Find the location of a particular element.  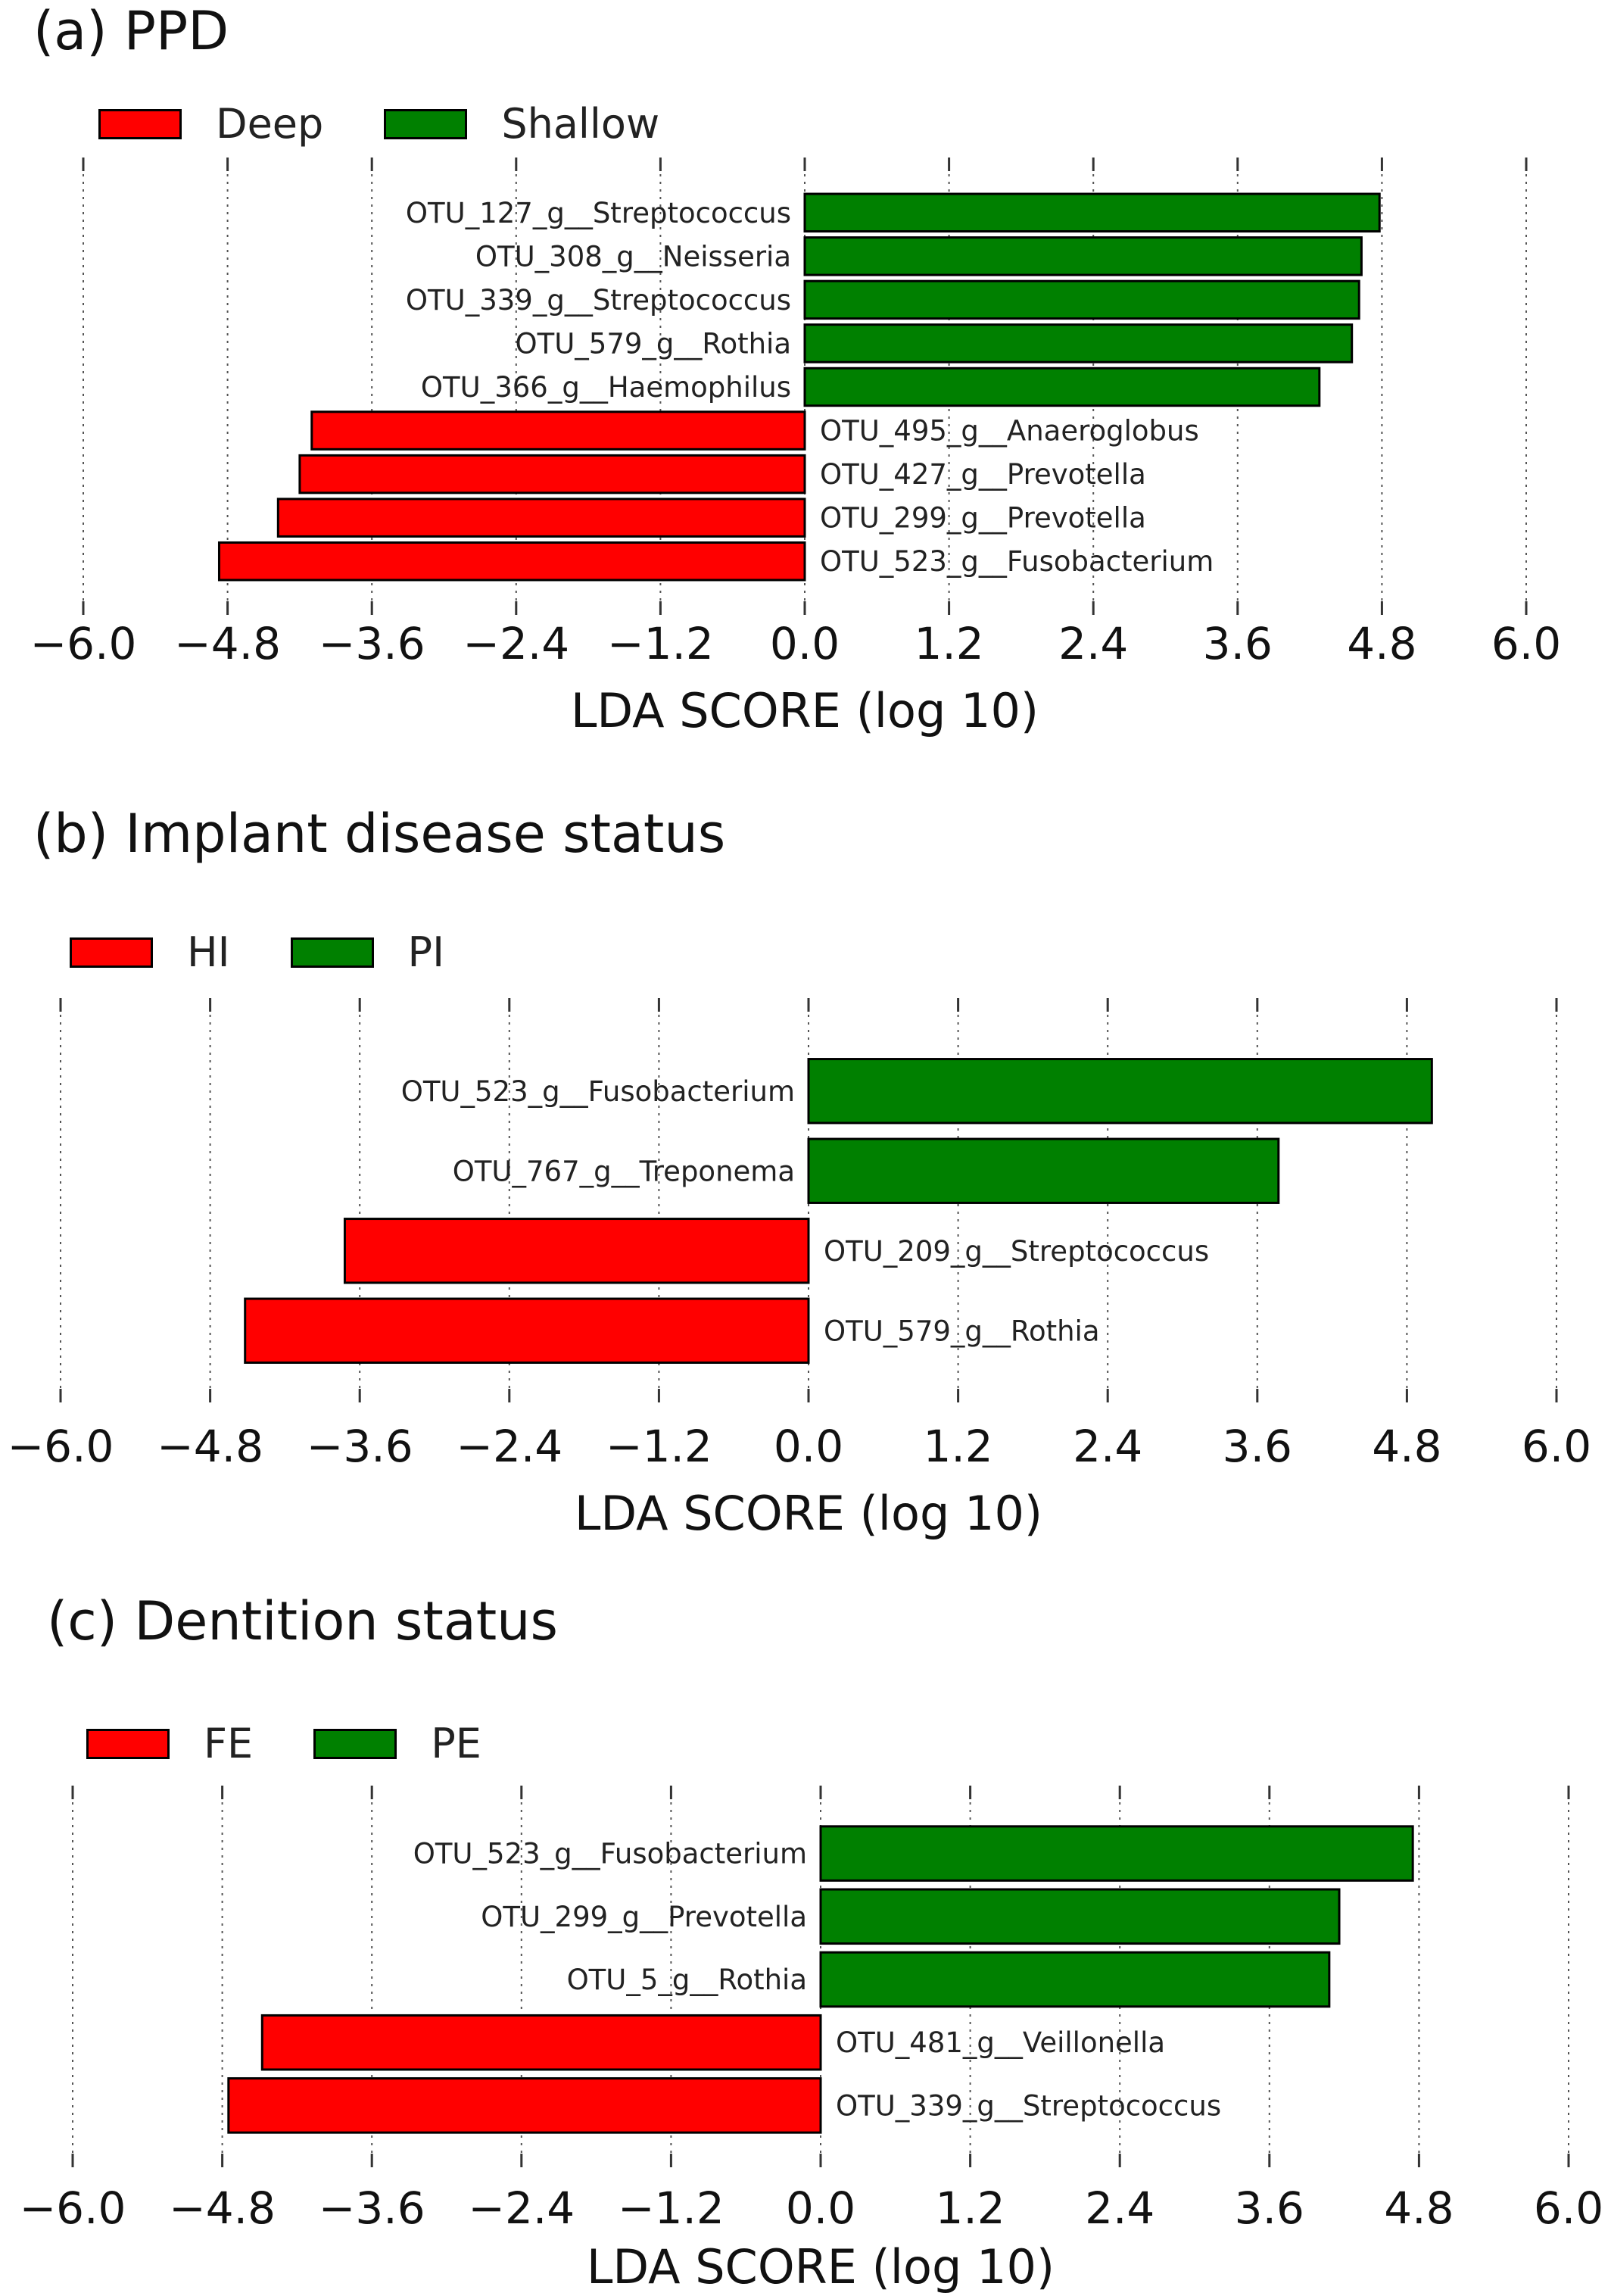

bar-label: OTU_495_g__Anaeroglobus is located at coordinates (1009, 432).